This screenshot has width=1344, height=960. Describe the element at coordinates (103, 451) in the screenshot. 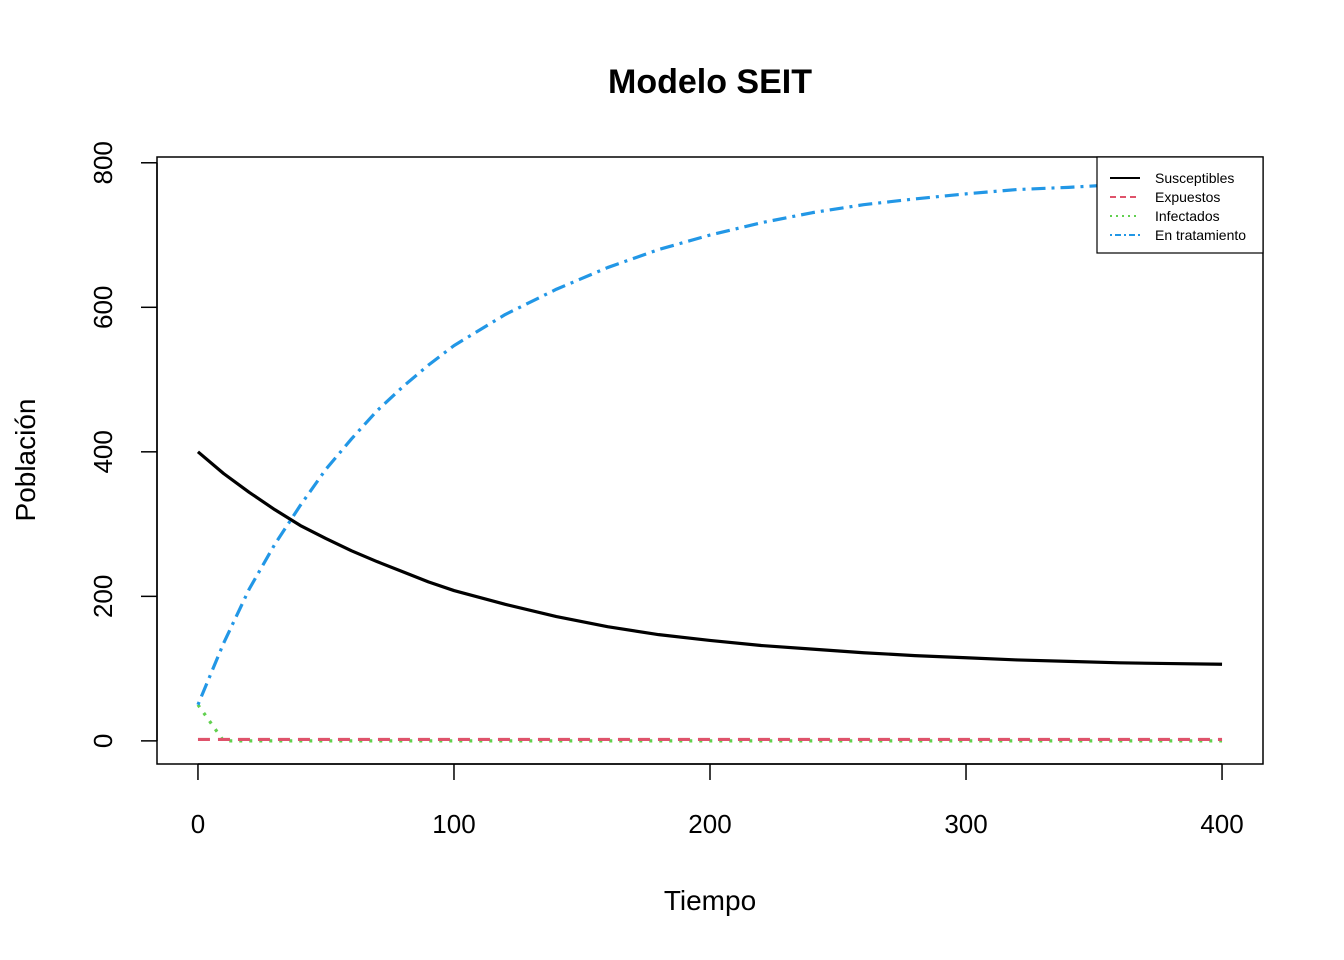

I see `y-tick-label: 400` at that location.